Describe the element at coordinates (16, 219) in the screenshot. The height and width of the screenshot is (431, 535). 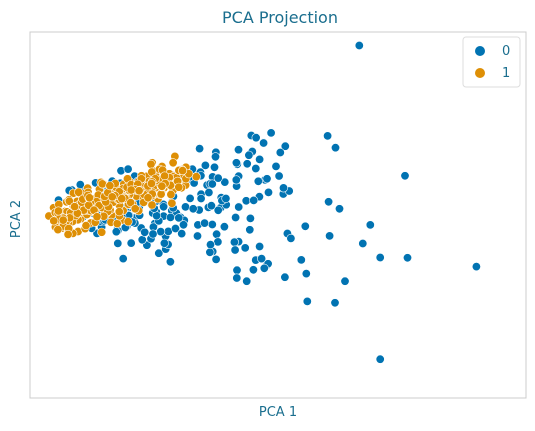
I see `y-axis-label: PCA 2` at that location.